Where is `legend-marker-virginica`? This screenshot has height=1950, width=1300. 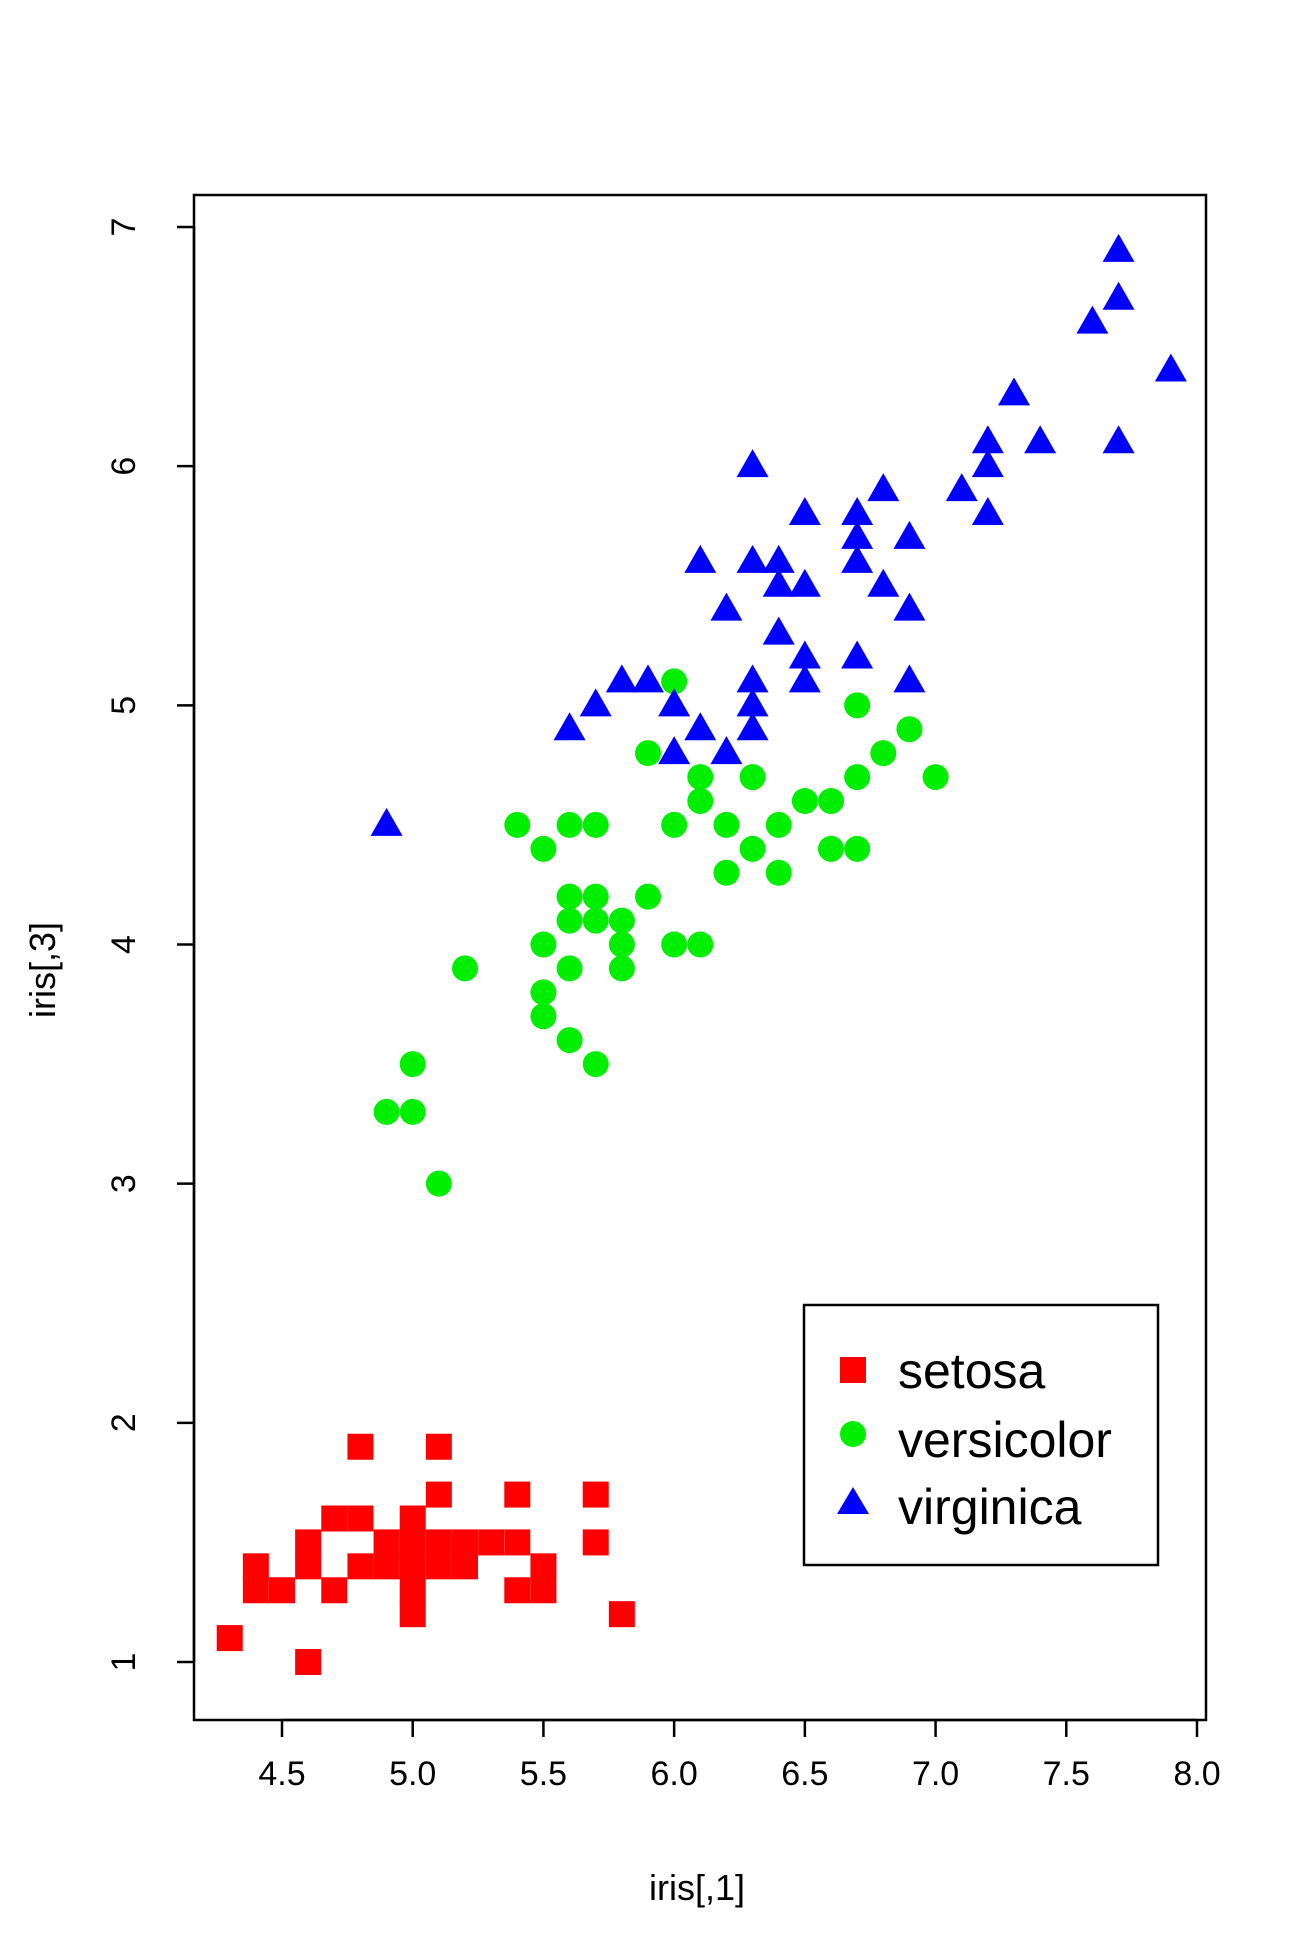 legend-marker-virginica is located at coordinates (853, 1500).